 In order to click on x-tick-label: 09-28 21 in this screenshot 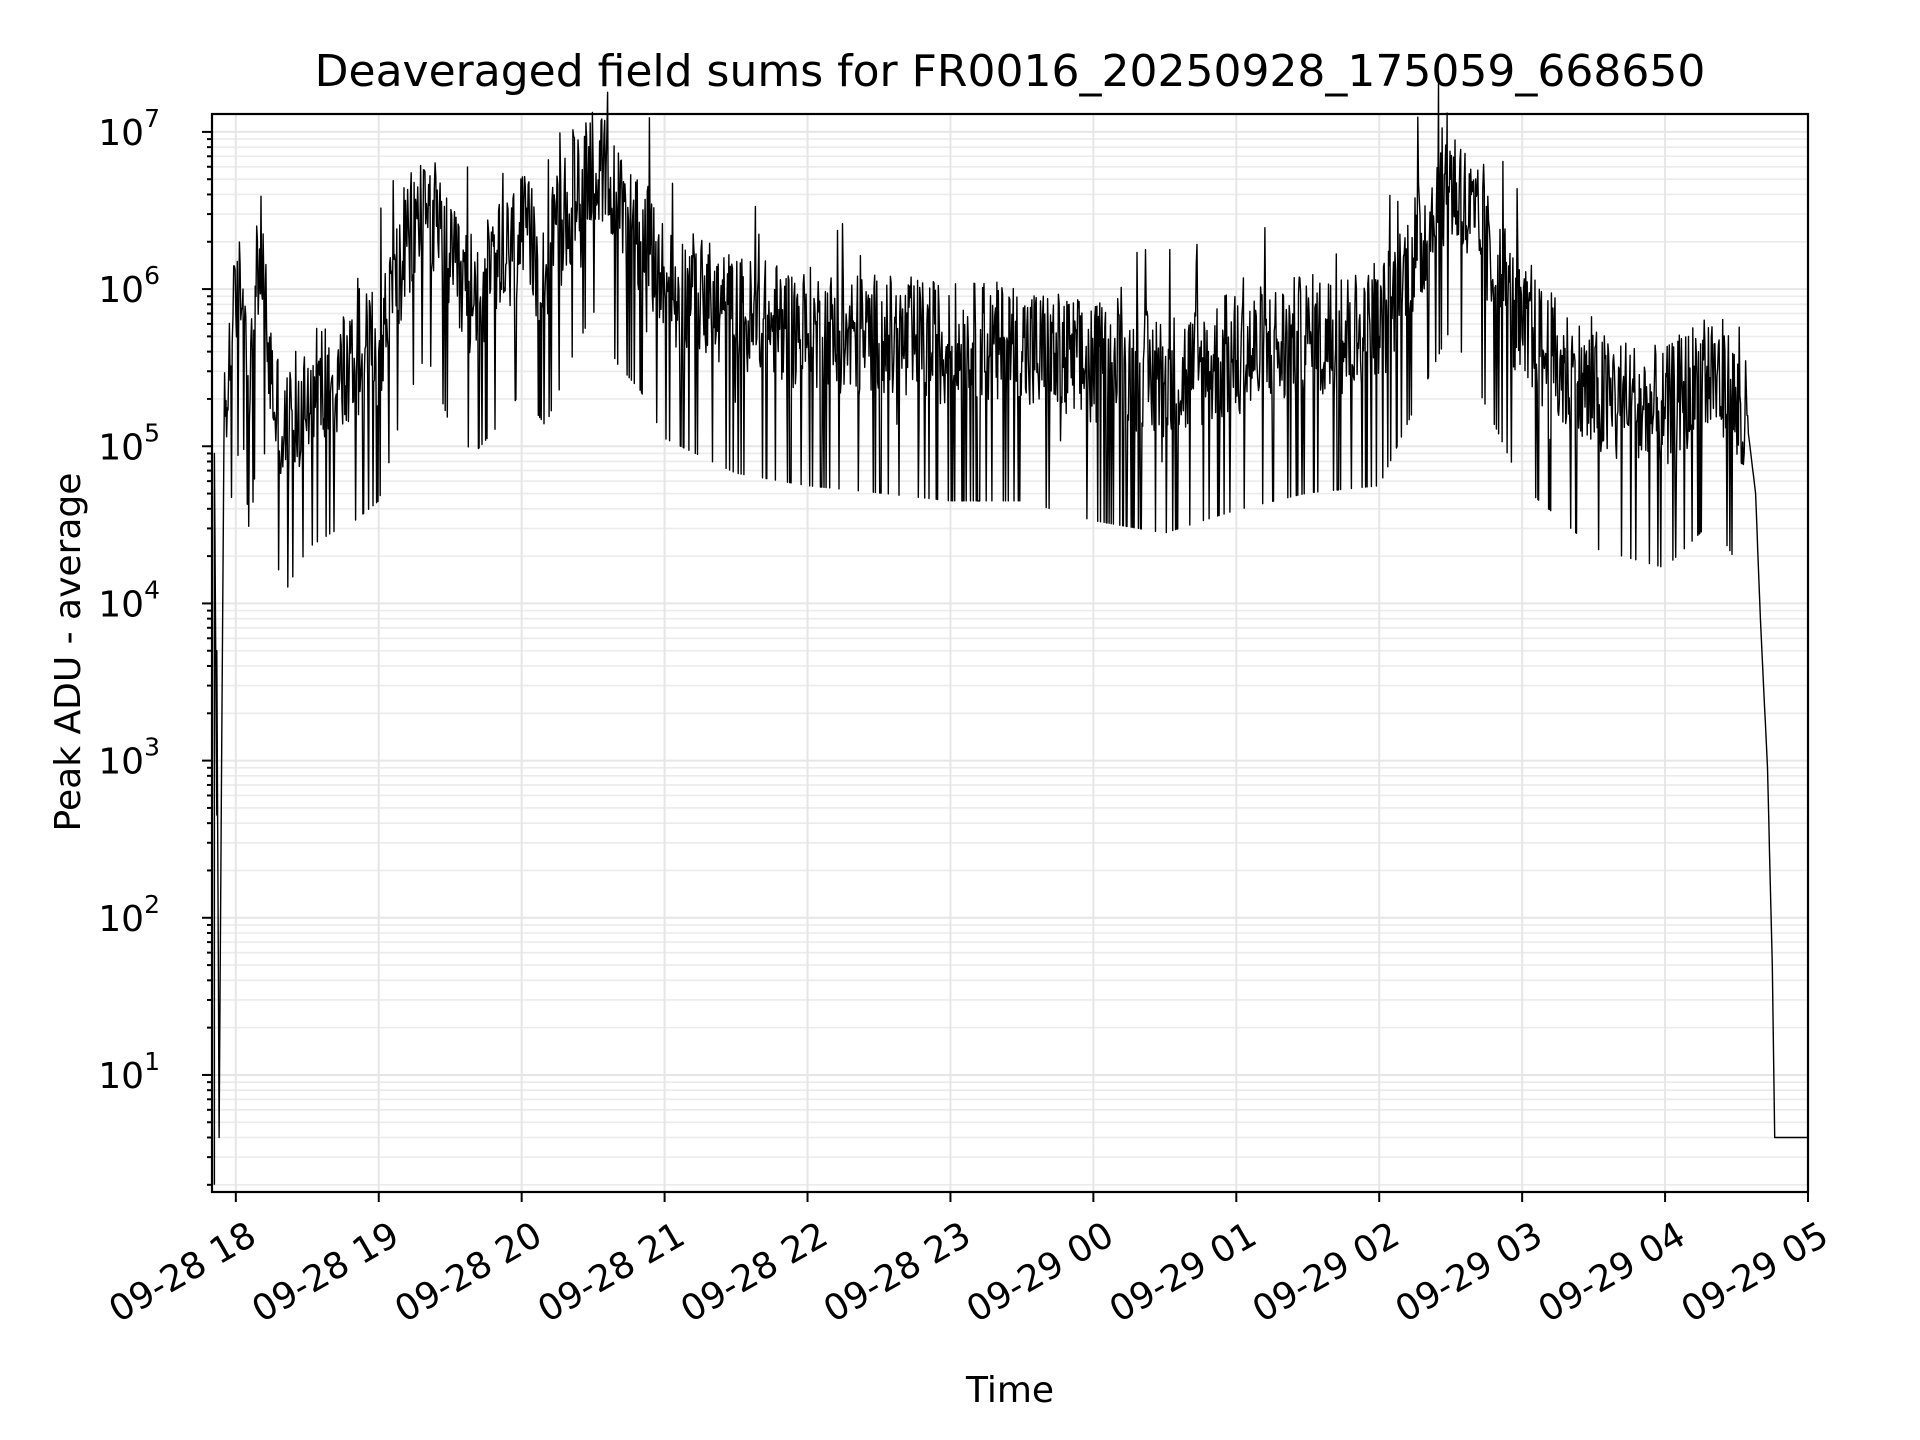, I will do `click(611, 1272)`.